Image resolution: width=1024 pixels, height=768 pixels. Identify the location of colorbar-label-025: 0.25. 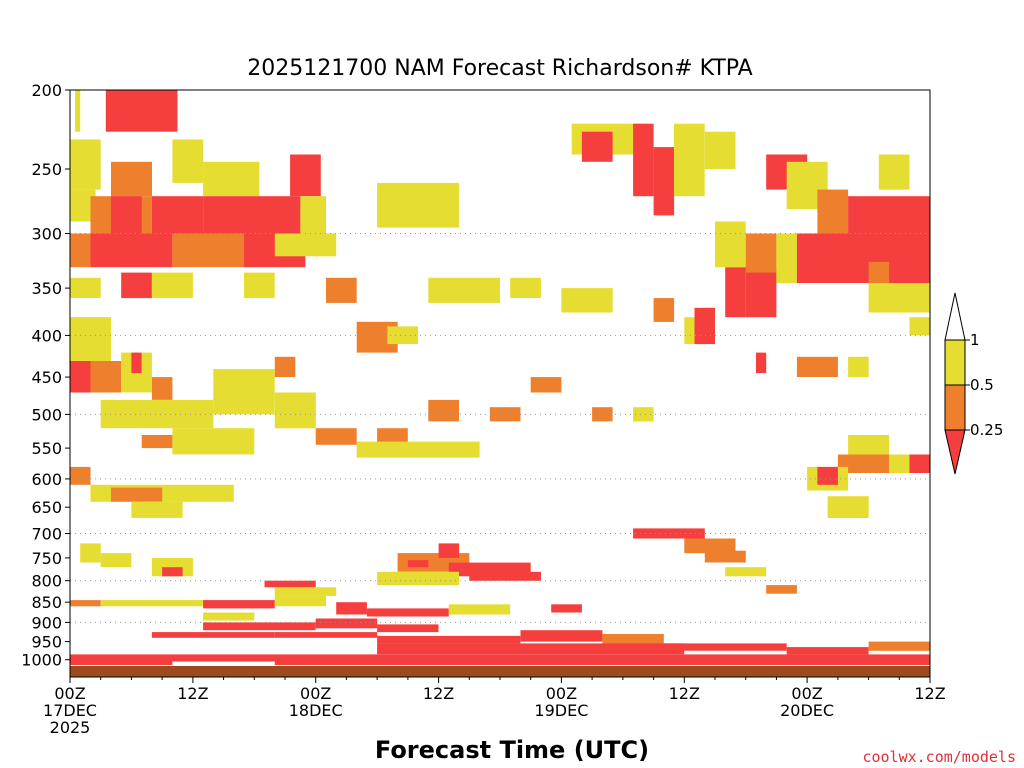
(986, 430).